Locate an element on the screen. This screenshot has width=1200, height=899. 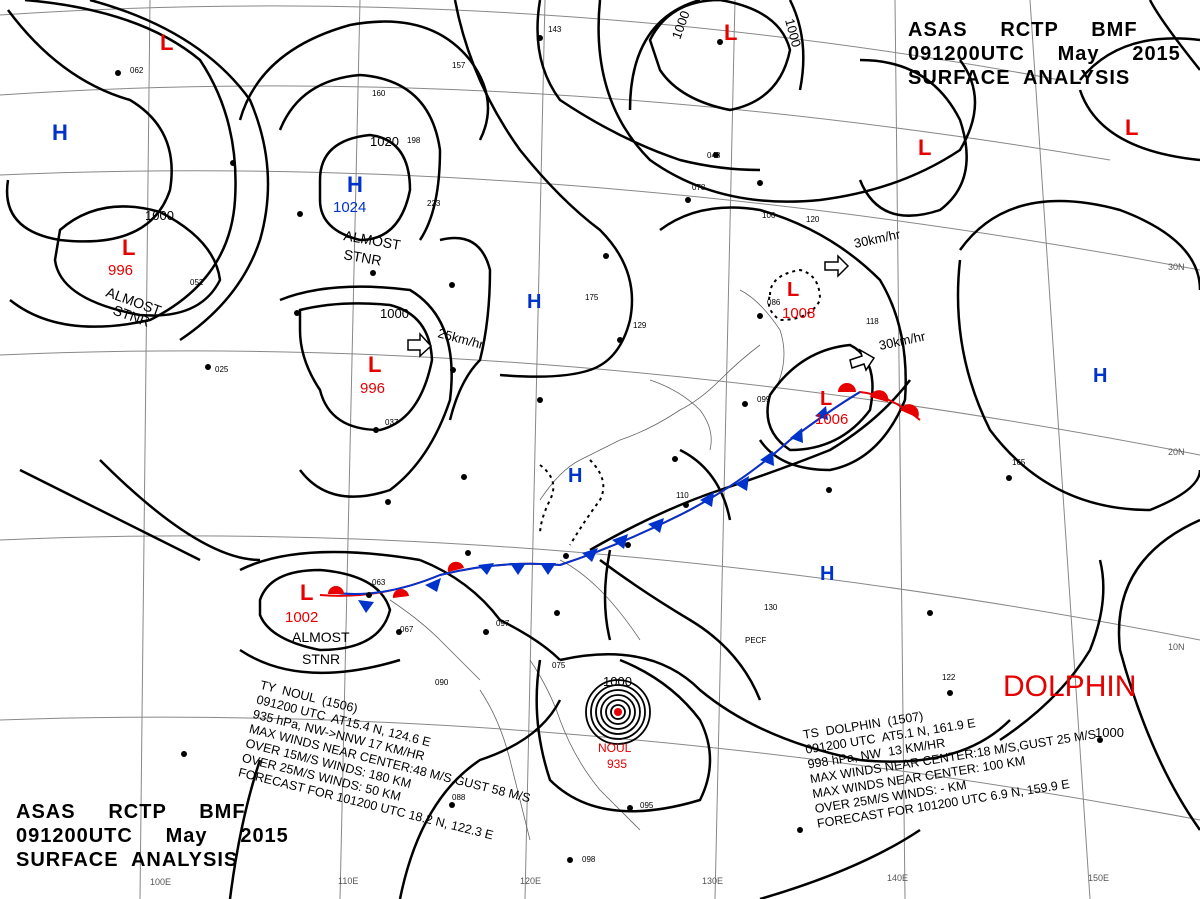
svg-text: 120 is located at coordinates (813, 219).